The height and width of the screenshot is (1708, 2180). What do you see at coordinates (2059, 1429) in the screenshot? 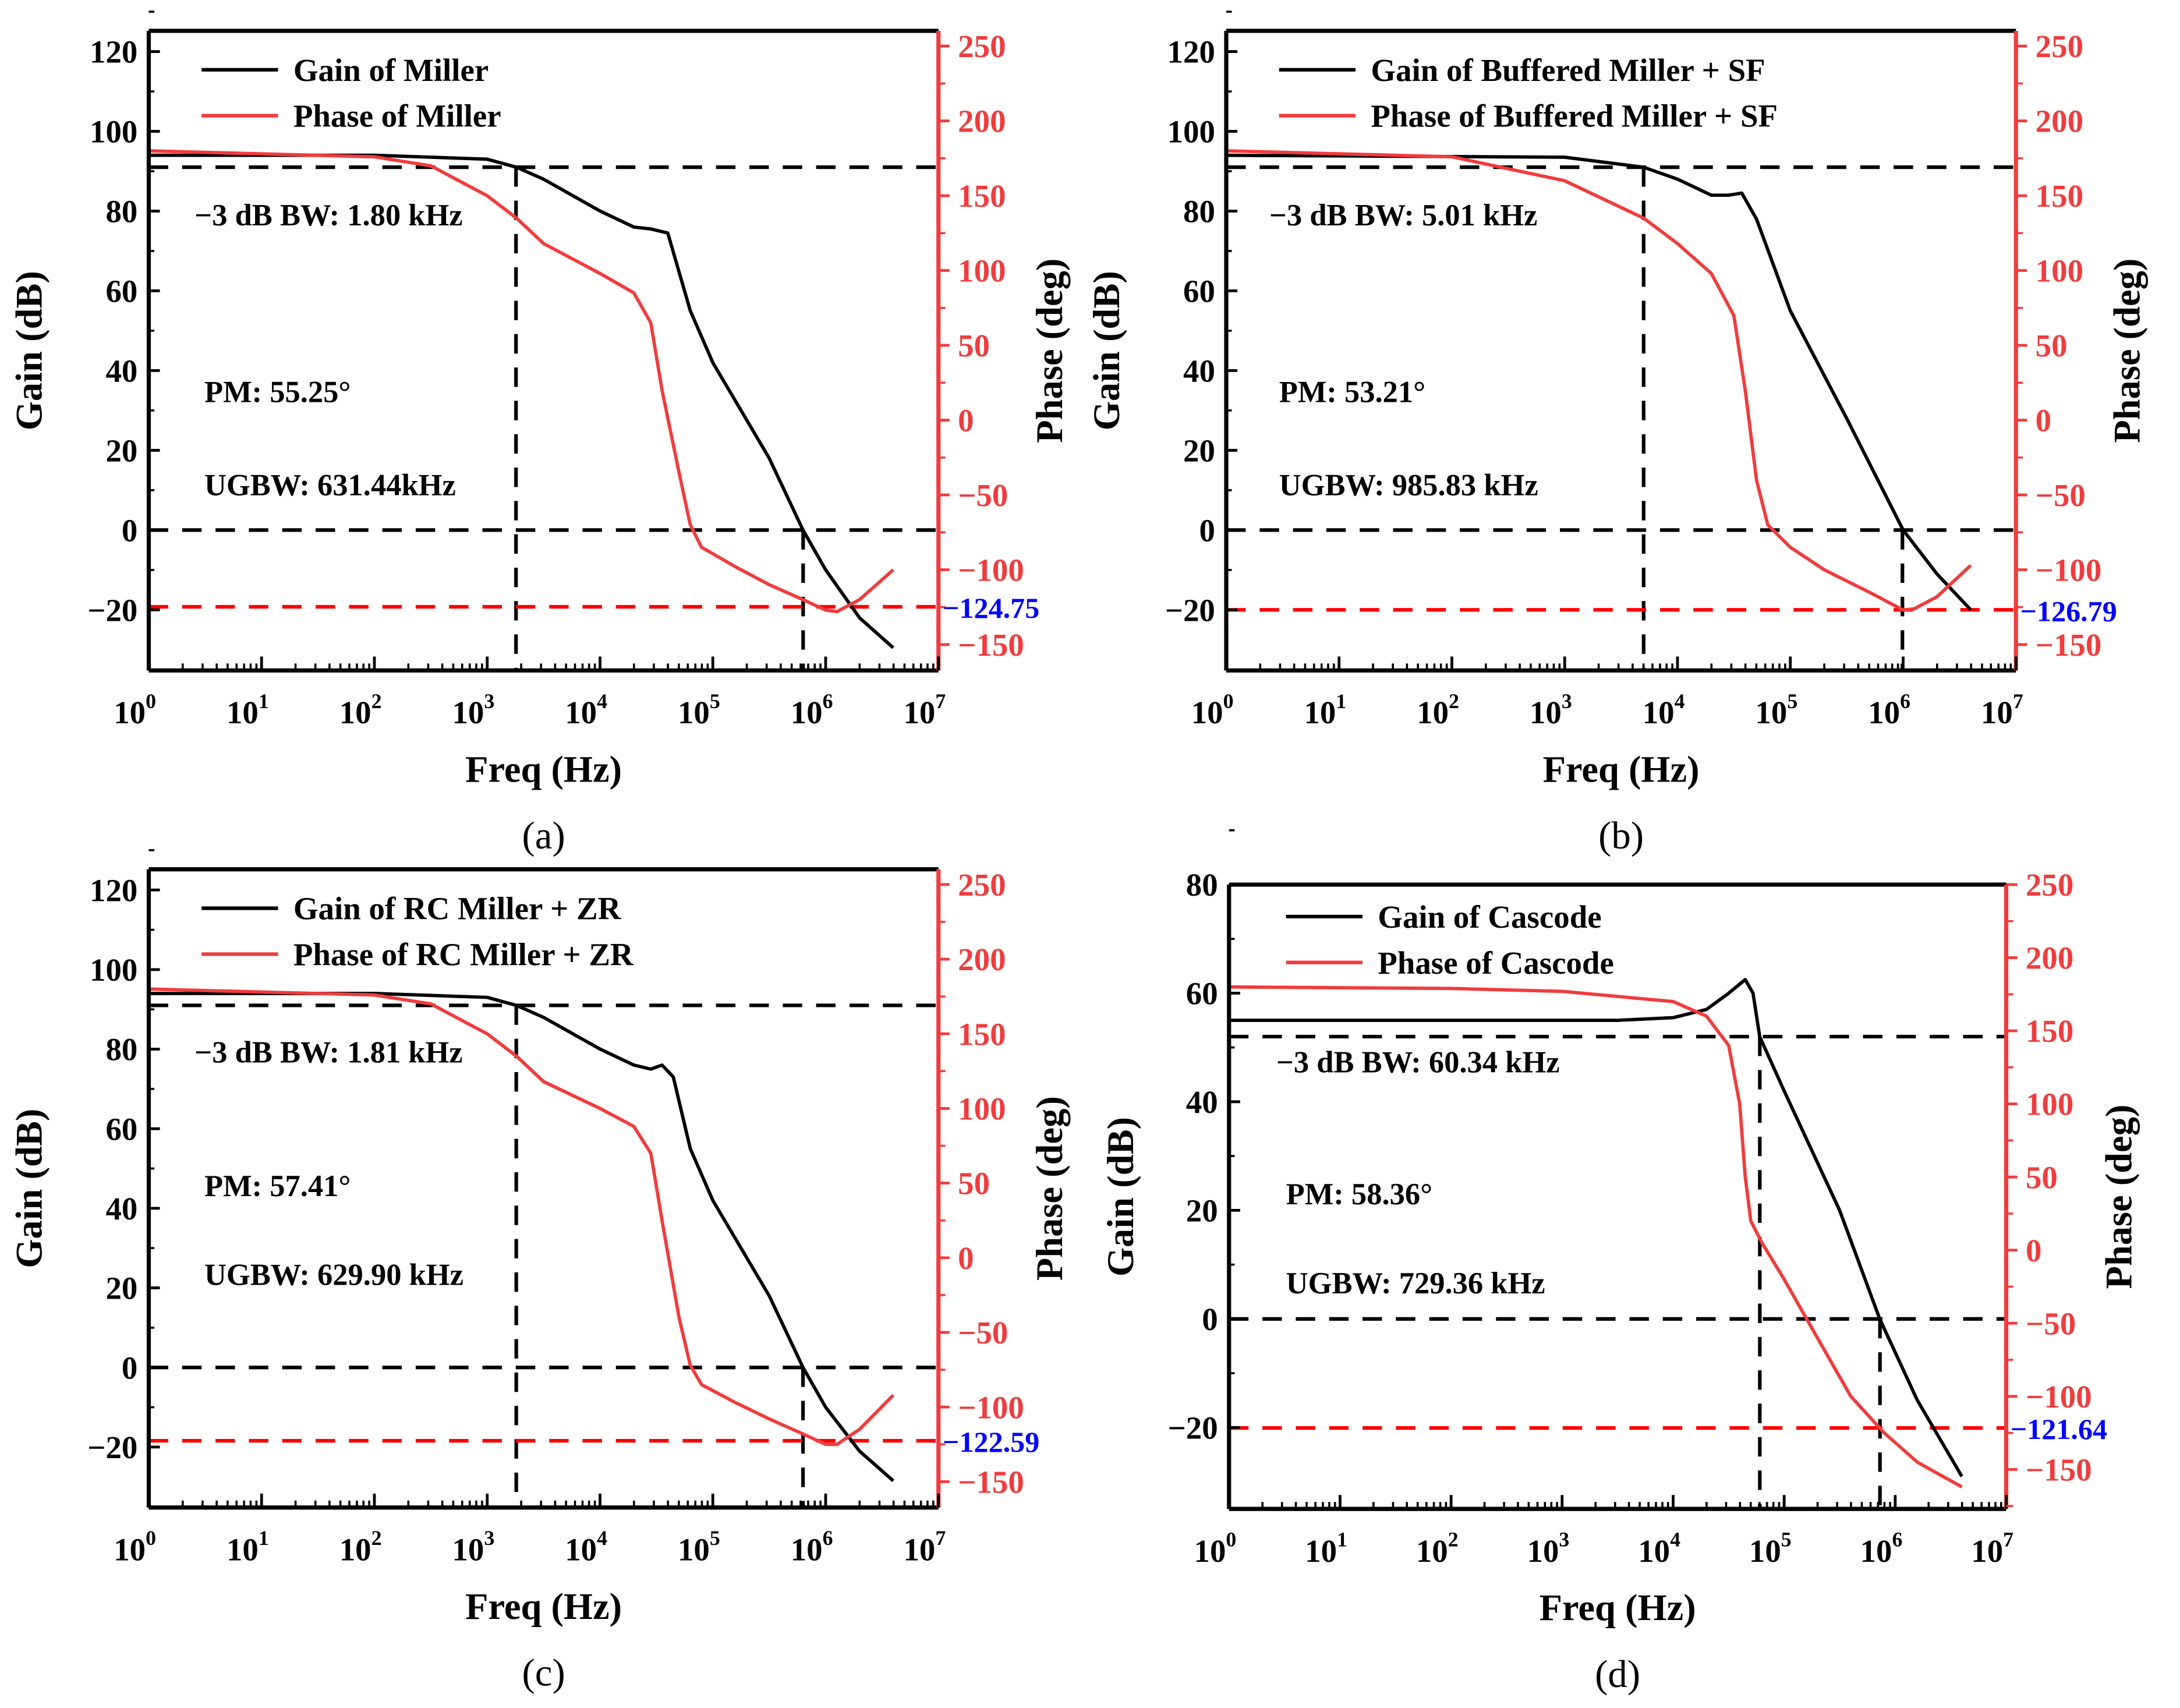
I see `phase-at-ugbw-label: −121.64` at bounding box center [2059, 1429].